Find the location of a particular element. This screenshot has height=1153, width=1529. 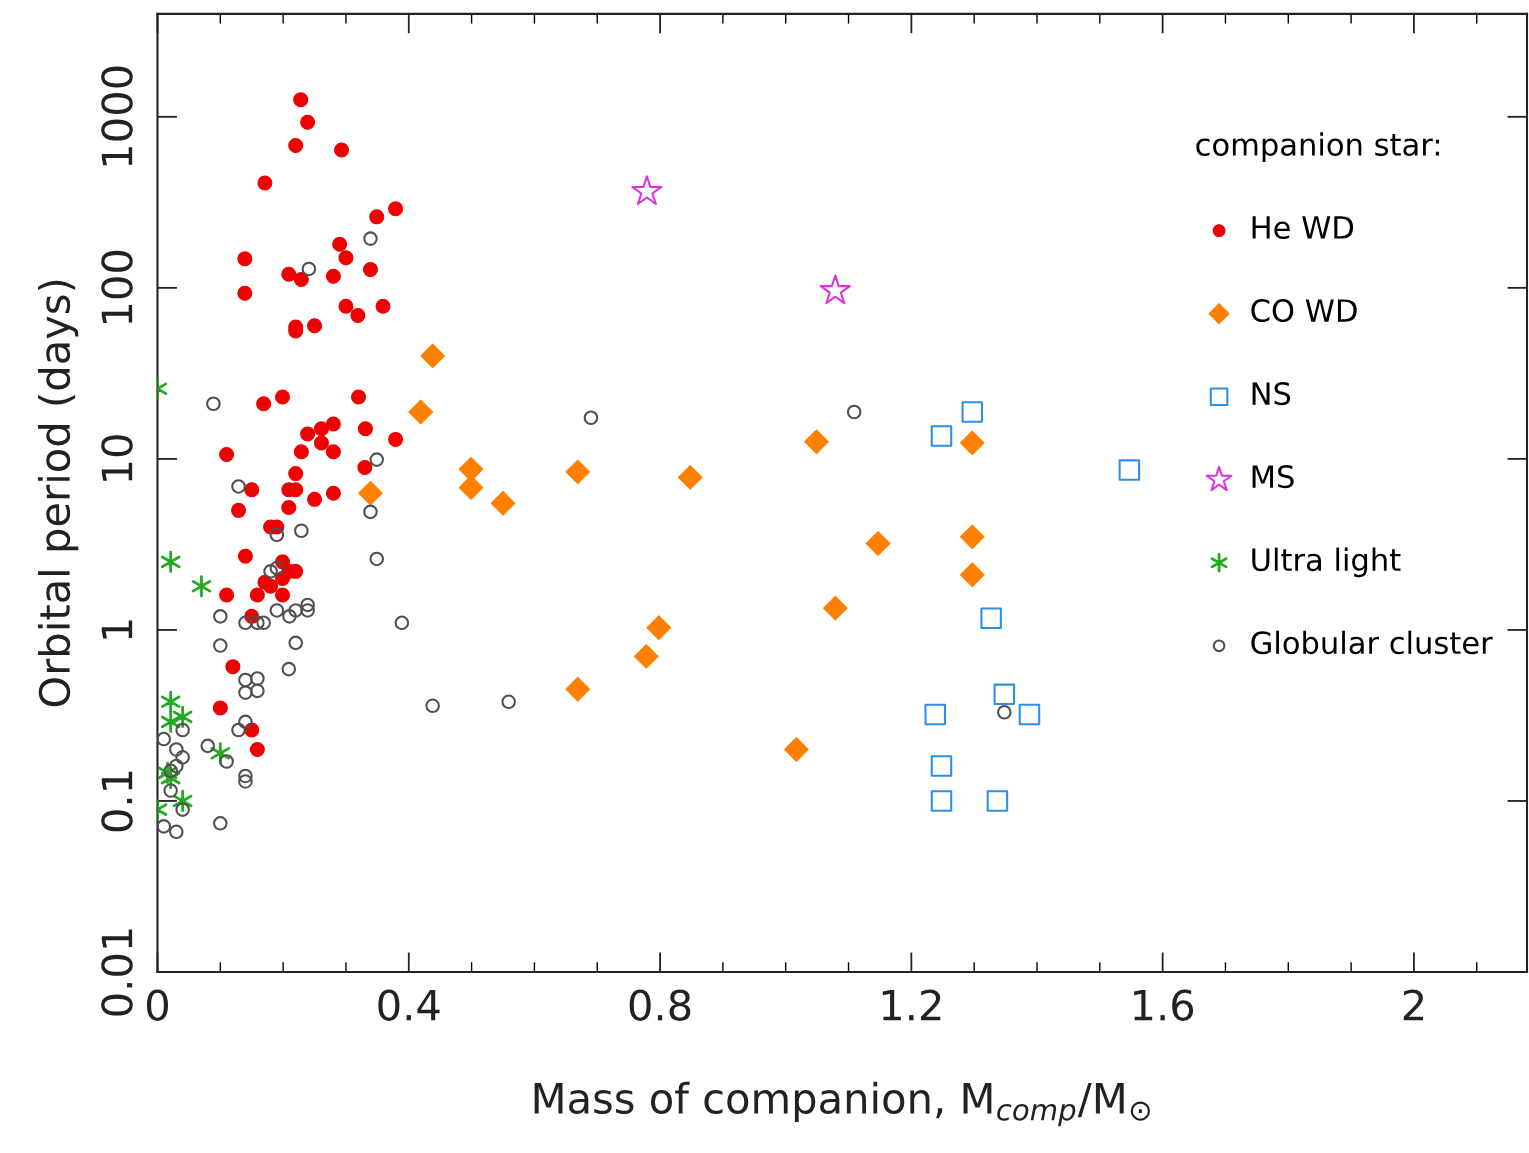

x-axis-title: Mass of companion, M$_{comp}$/M$_{⊙}$ is located at coordinates (842, 1104).